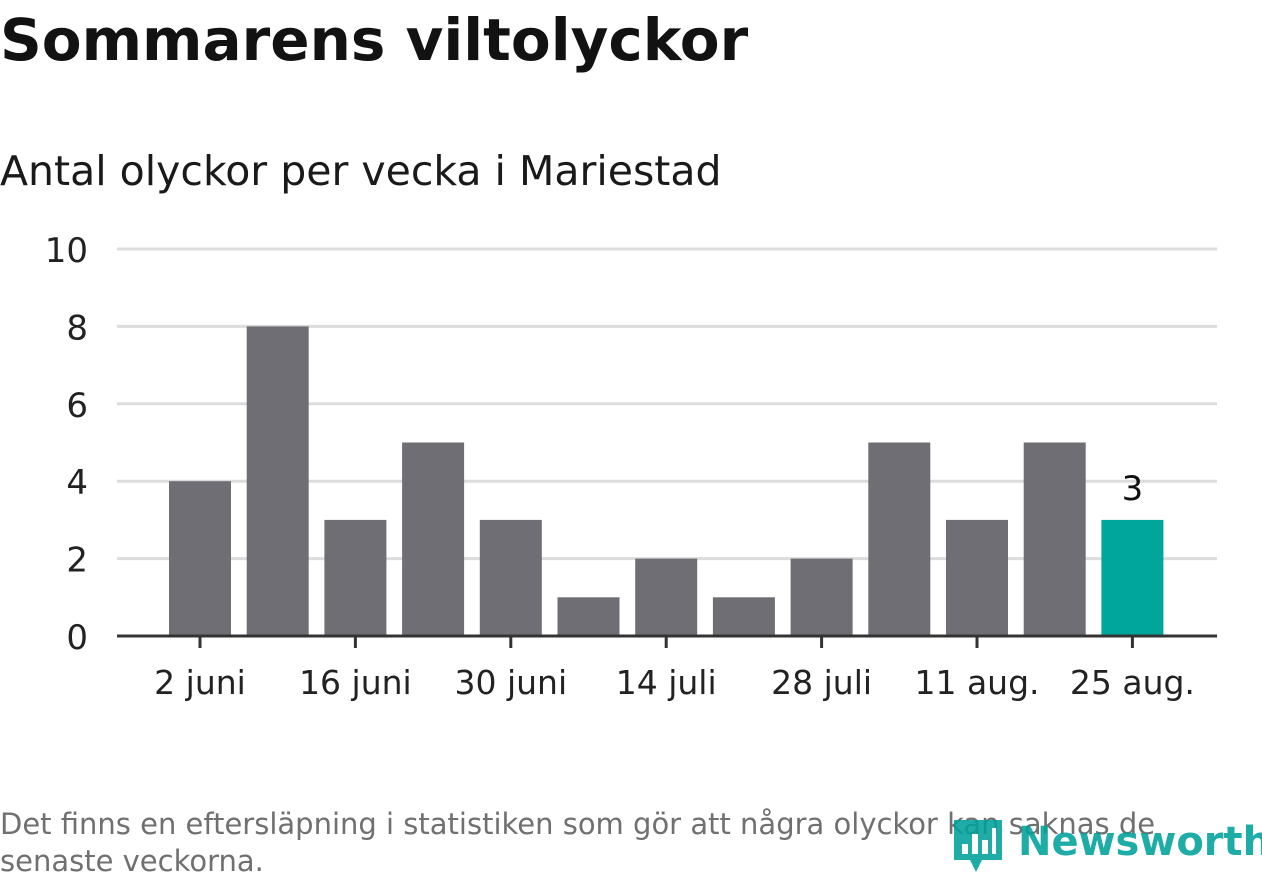  What do you see at coordinates (66, 251) in the screenshot?
I see `y-tick-label: 10` at bounding box center [66, 251].